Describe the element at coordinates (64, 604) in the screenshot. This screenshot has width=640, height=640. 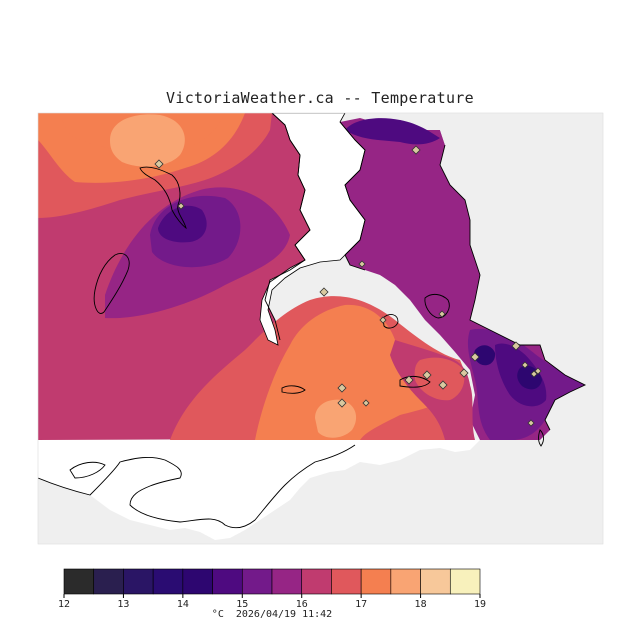
I see `legend-tick-label: 12` at that location.